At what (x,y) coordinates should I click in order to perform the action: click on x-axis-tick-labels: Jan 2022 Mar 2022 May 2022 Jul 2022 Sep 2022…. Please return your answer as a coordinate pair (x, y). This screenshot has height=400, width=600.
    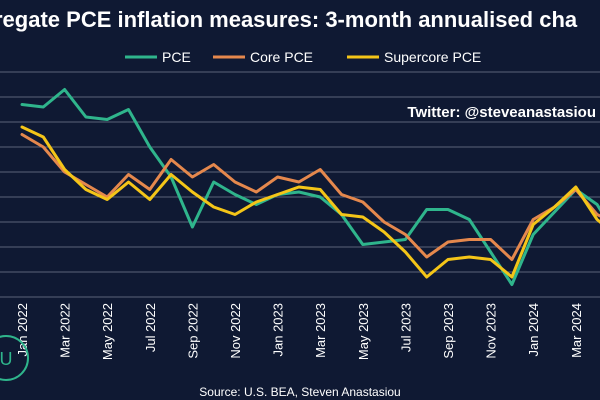
    Looking at the image, I should click on (299, 331).